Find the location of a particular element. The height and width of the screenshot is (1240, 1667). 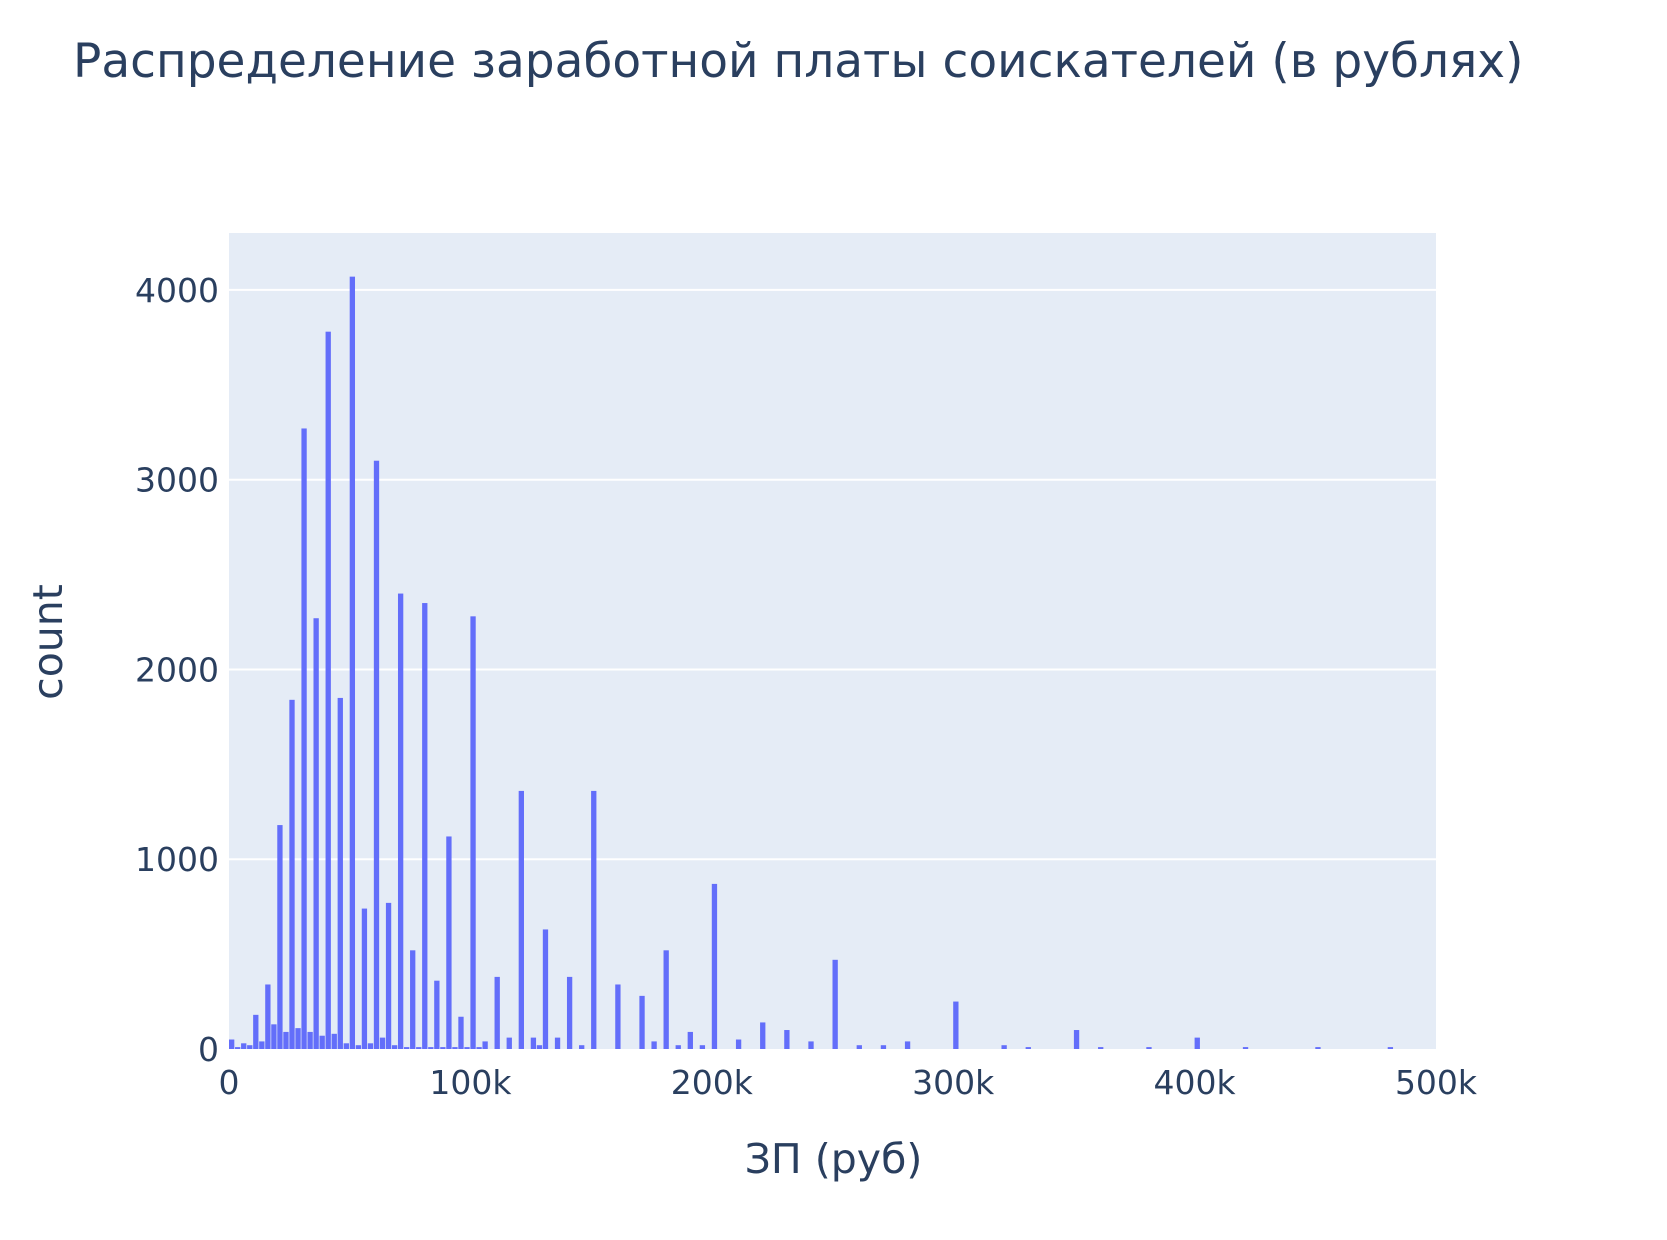

y-tick-label: 3000 is located at coordinates (177, 480).